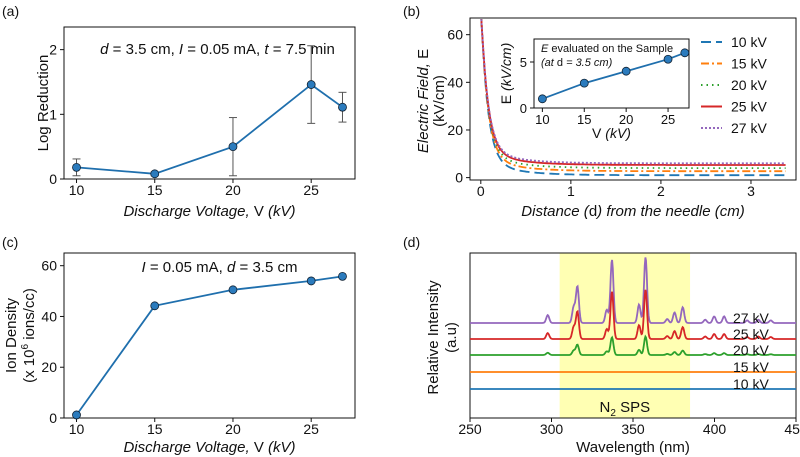 The image size is (800, 457). Describe the element at coordinates (633, 429) in the screenshot. I see `panel-d-x-tick-label: 350` at that location.